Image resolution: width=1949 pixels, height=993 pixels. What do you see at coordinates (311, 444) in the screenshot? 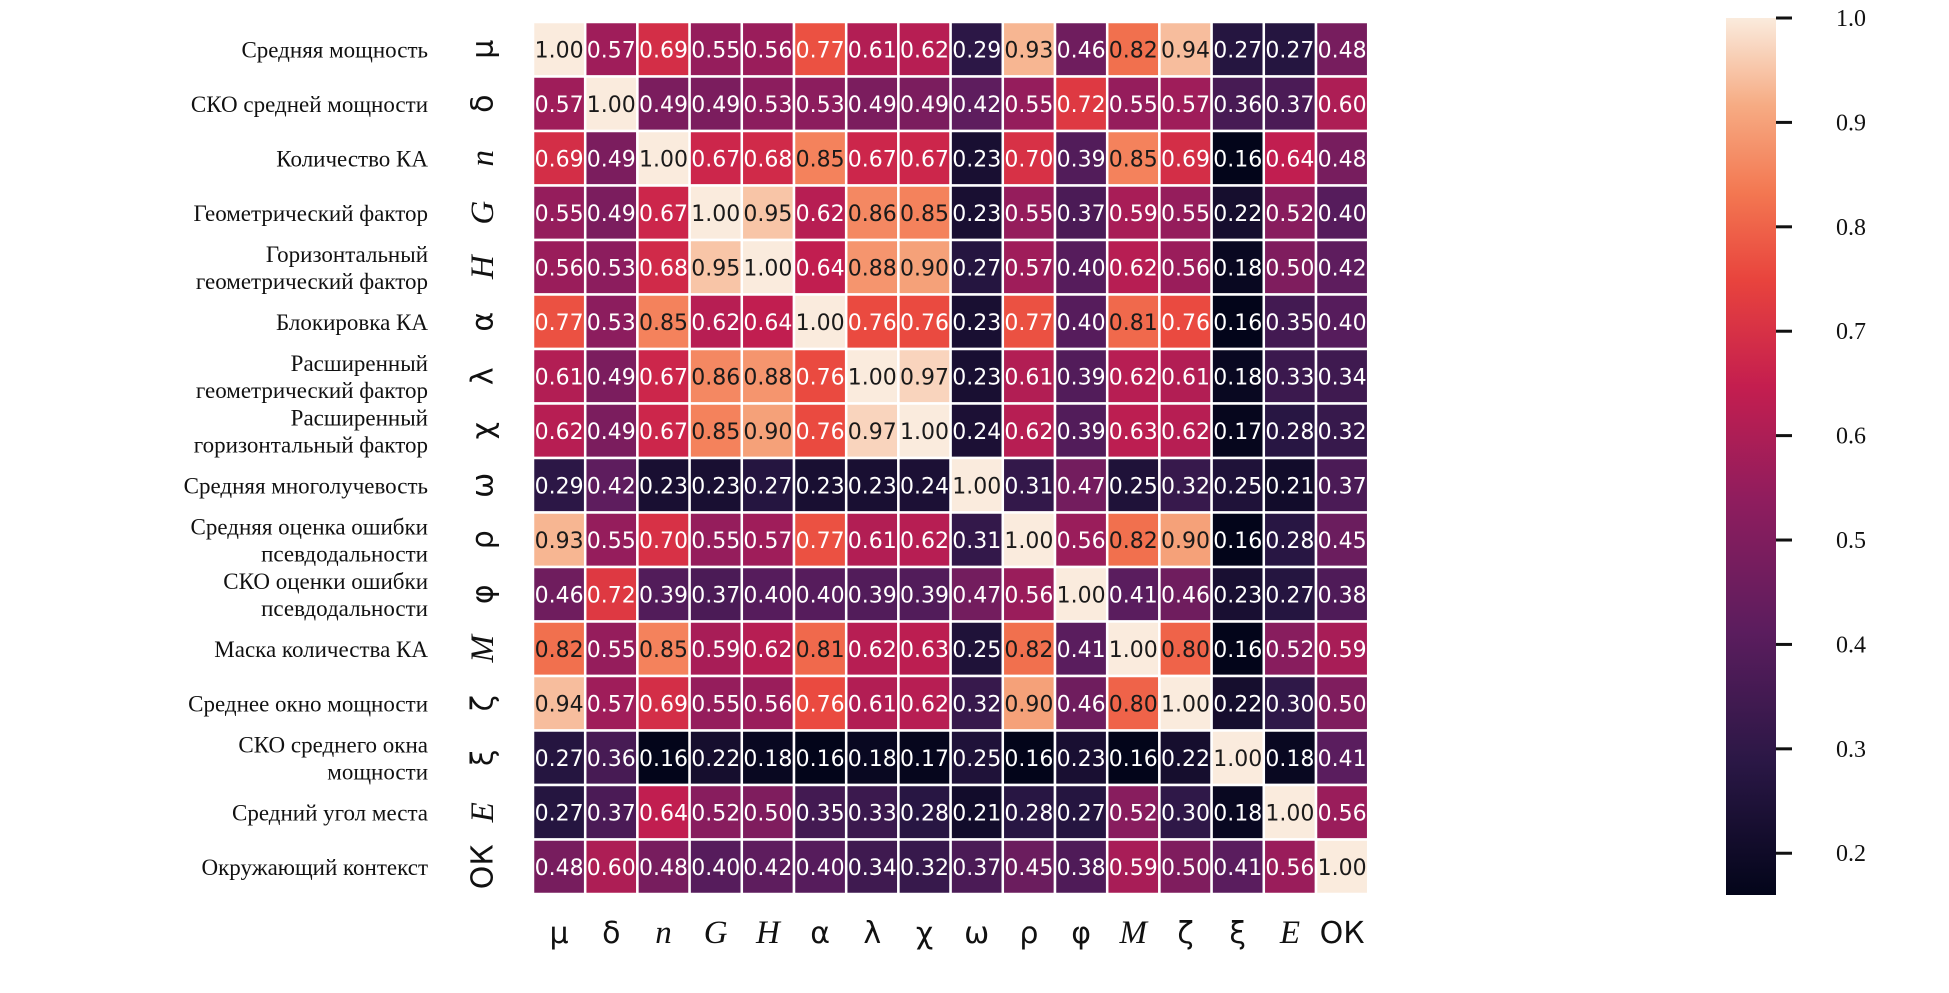
I see `row-description-label: горизонтальный фактор` at bounding box center [311, 444].